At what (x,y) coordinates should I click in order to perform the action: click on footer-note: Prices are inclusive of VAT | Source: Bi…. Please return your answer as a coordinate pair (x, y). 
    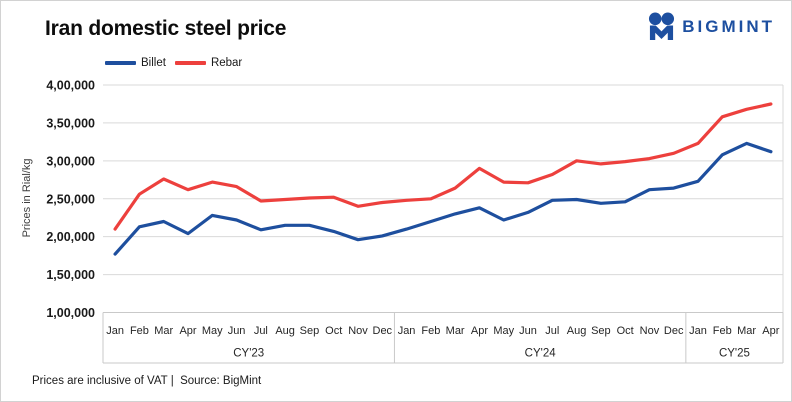
    Looking at the image, I should click on (147, 381).